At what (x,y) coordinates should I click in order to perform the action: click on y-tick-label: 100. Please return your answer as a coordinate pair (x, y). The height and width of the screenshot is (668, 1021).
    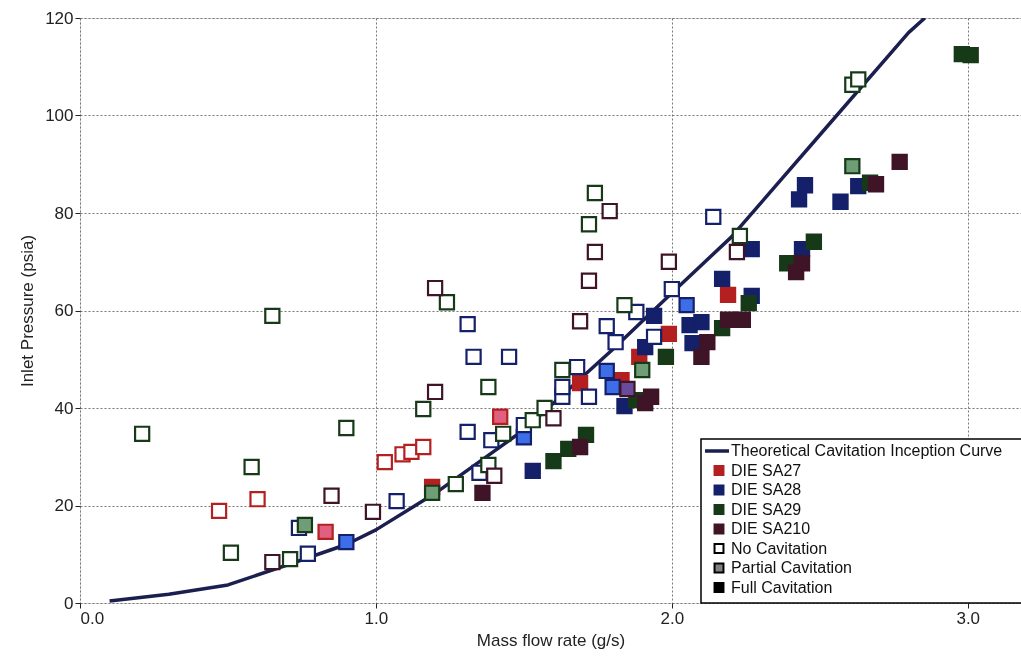
    Looking at the image, I should click on (59, 115).